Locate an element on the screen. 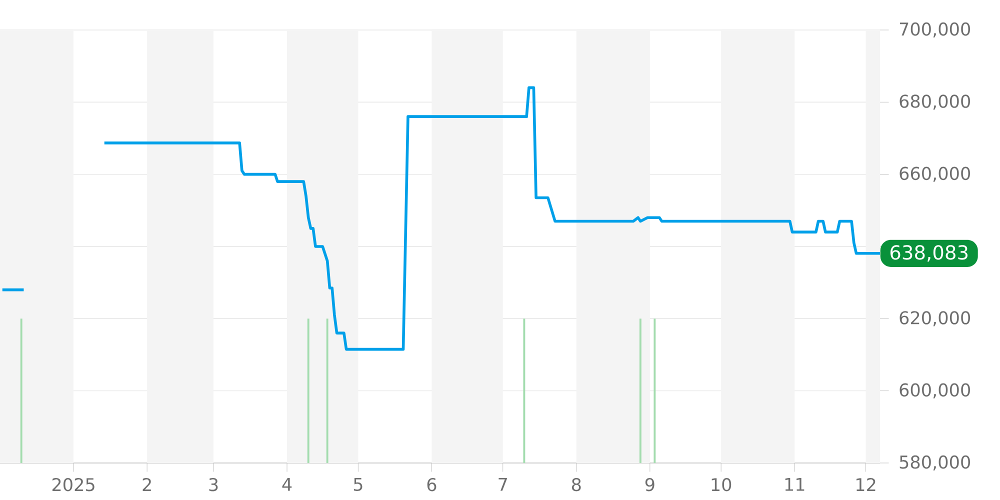 The width and height of the screenshot is (1000, 500). x-tick-label: 9 is located at coordinates (649, 485).